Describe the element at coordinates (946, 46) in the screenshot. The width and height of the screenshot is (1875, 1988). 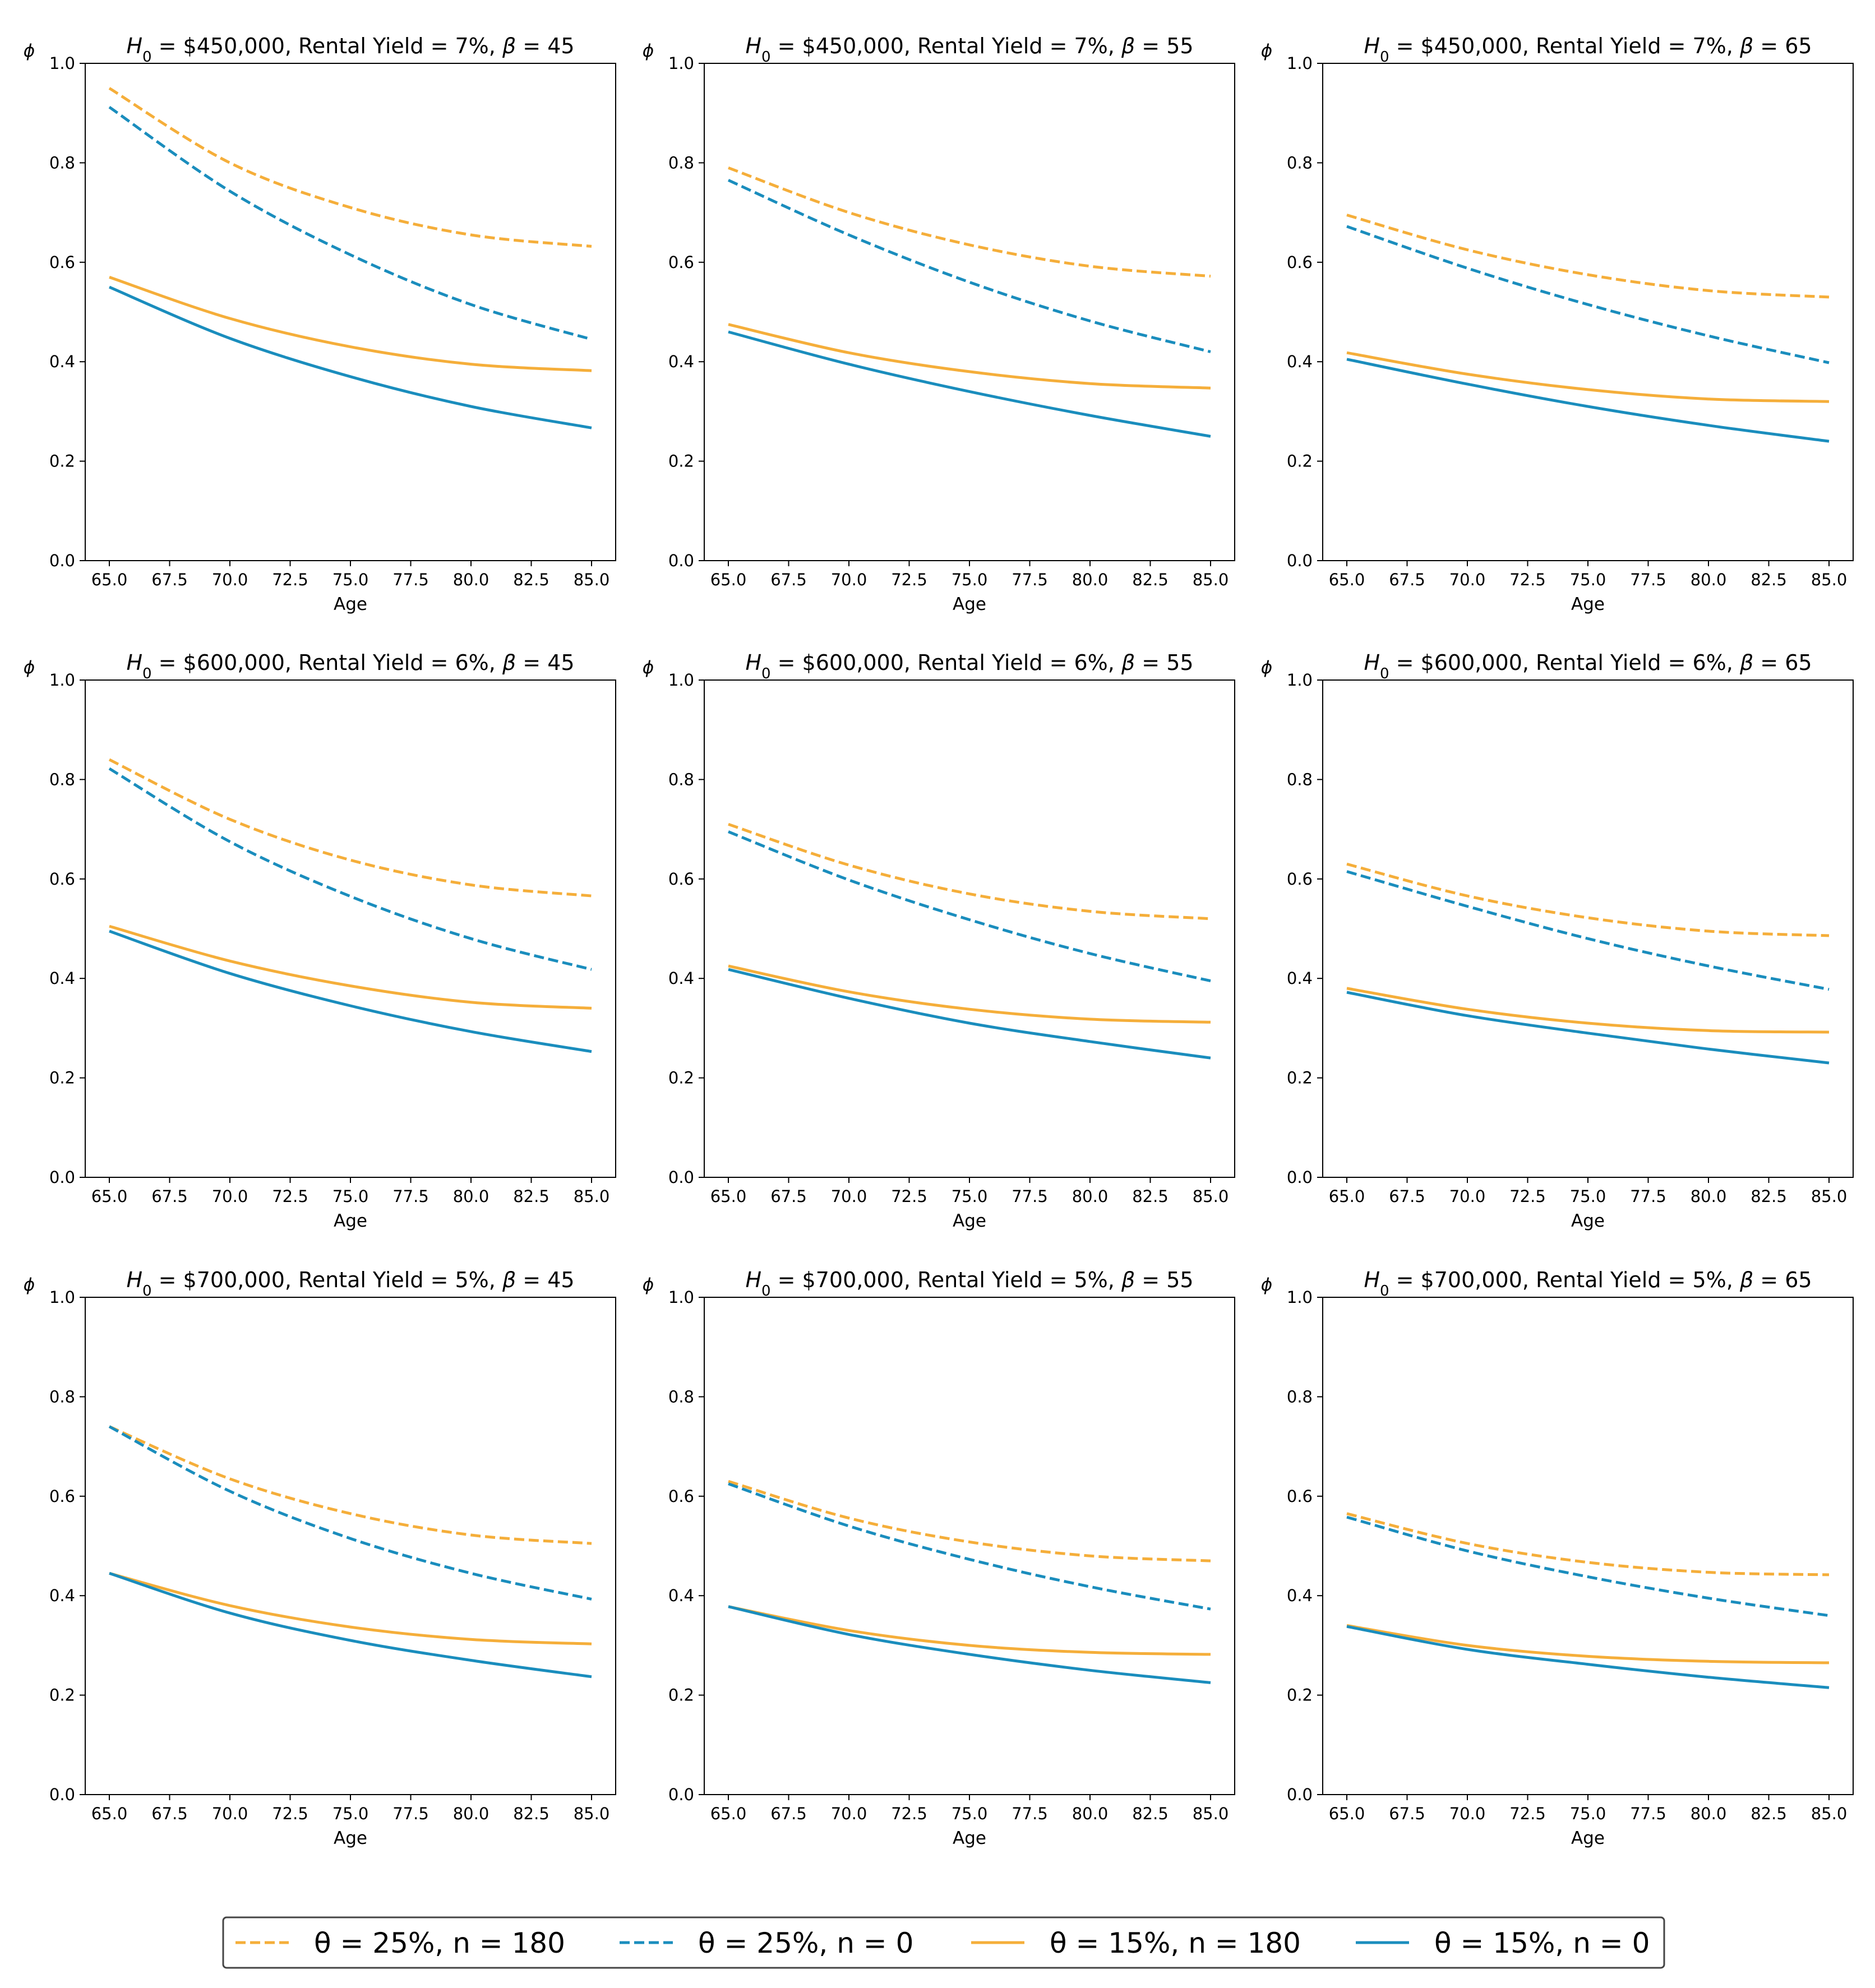
I see `title-text: = $450,000, Rental Yield = 7%,` at that location.